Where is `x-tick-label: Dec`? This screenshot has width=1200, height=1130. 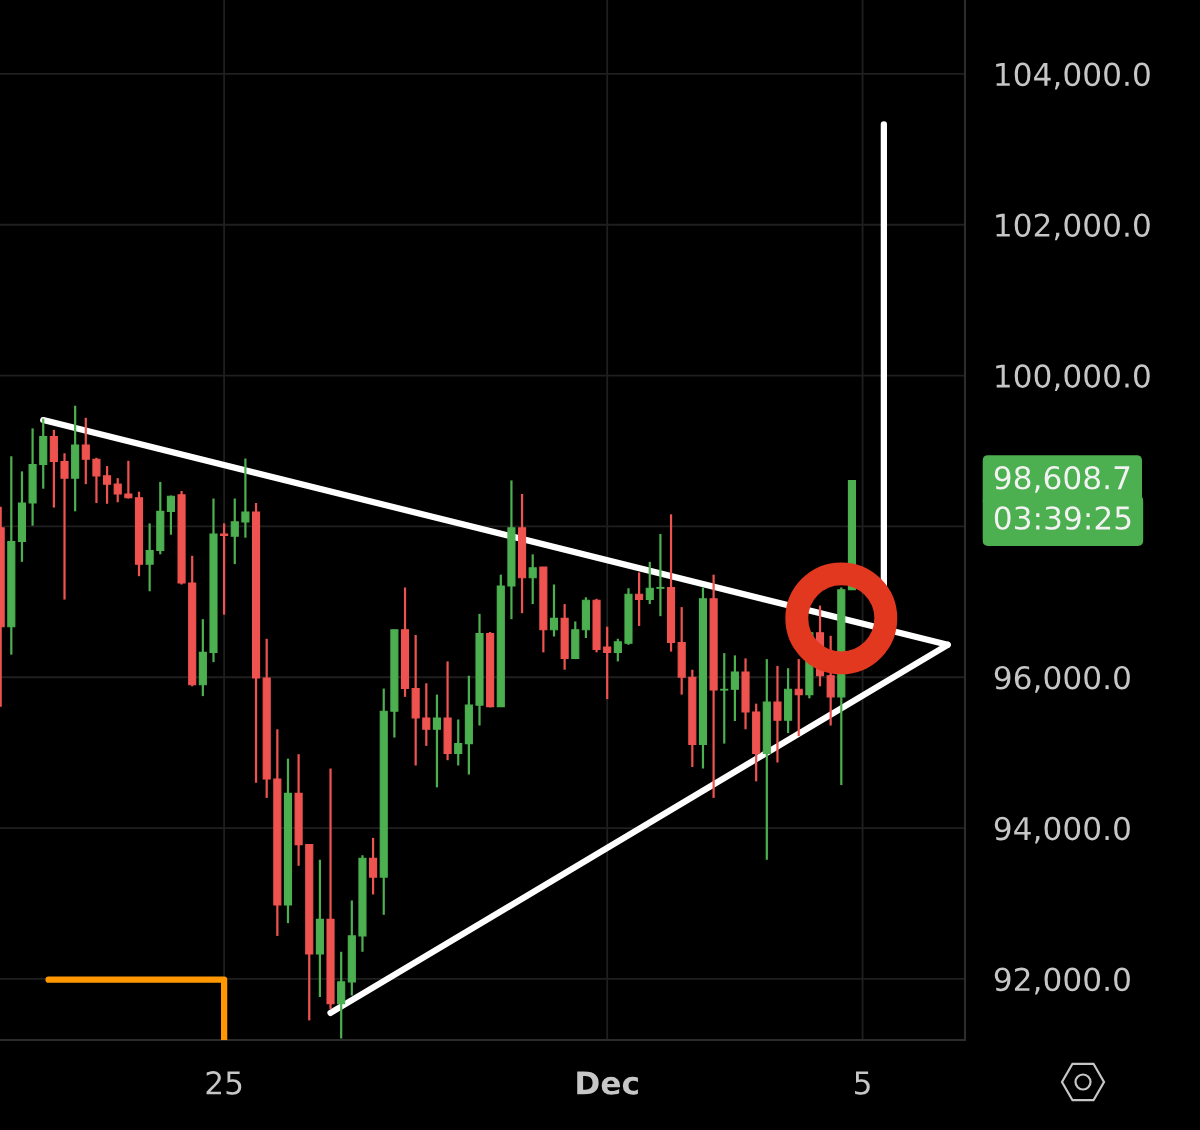 x-tick-label: Dec is located at coordinates (607, 1083).